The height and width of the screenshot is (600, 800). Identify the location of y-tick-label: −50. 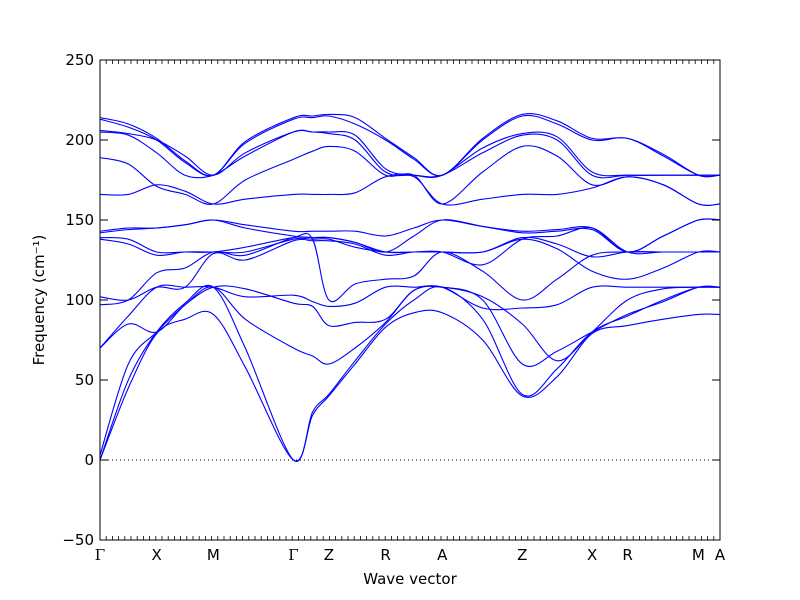
(78, 540).